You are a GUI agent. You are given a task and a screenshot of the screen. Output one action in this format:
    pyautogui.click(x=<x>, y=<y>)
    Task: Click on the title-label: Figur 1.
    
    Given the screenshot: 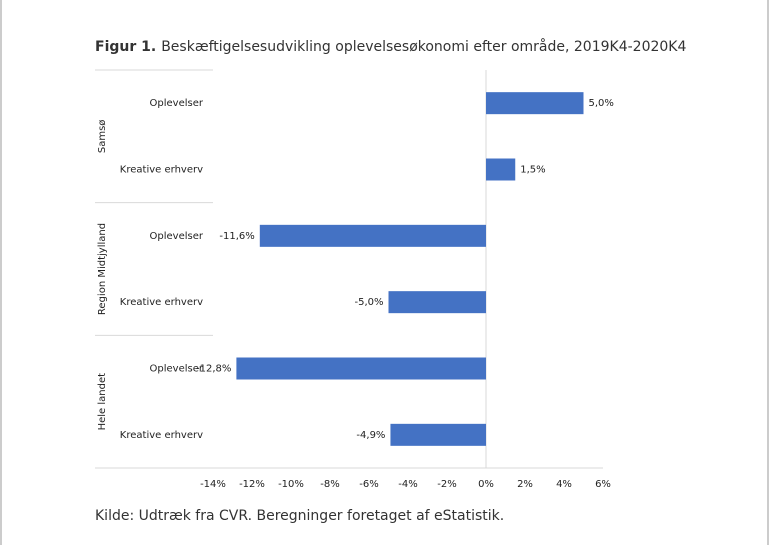 What is the action you would take?
    pyautogui.click(x=125, y=47)
    